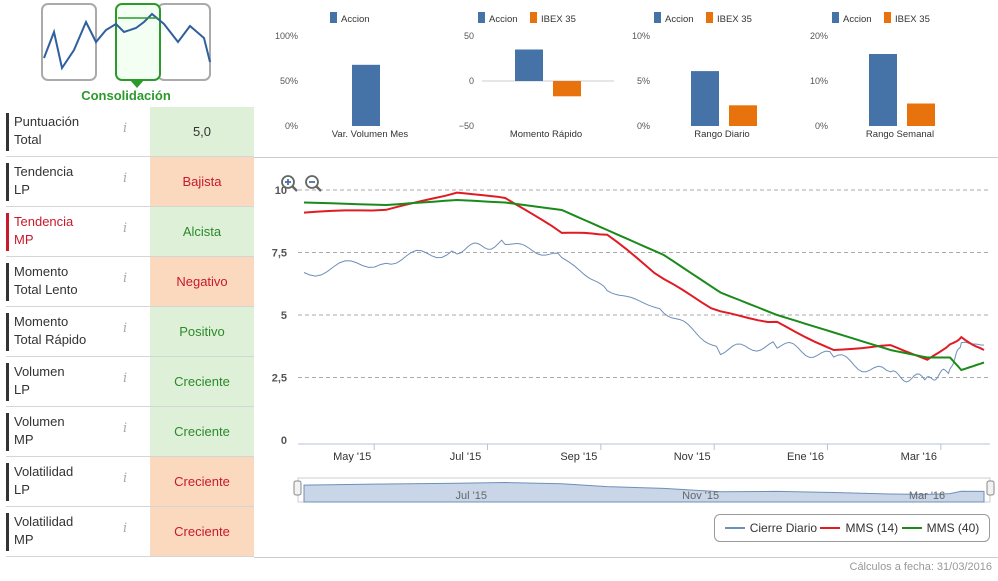  What do you see at coordinates (927, 496) in the screenshot?
I see `navigator-label: Mar '16` at bounding box center [927, 496].